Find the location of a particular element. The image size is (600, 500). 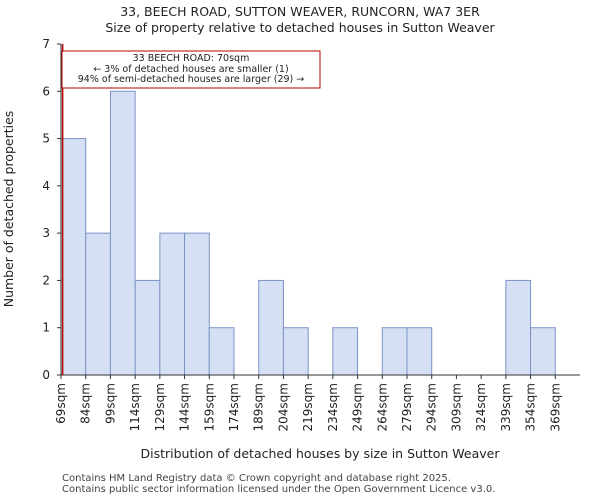

x-tick-label: 339sqm is located at coordinates (506, 407).